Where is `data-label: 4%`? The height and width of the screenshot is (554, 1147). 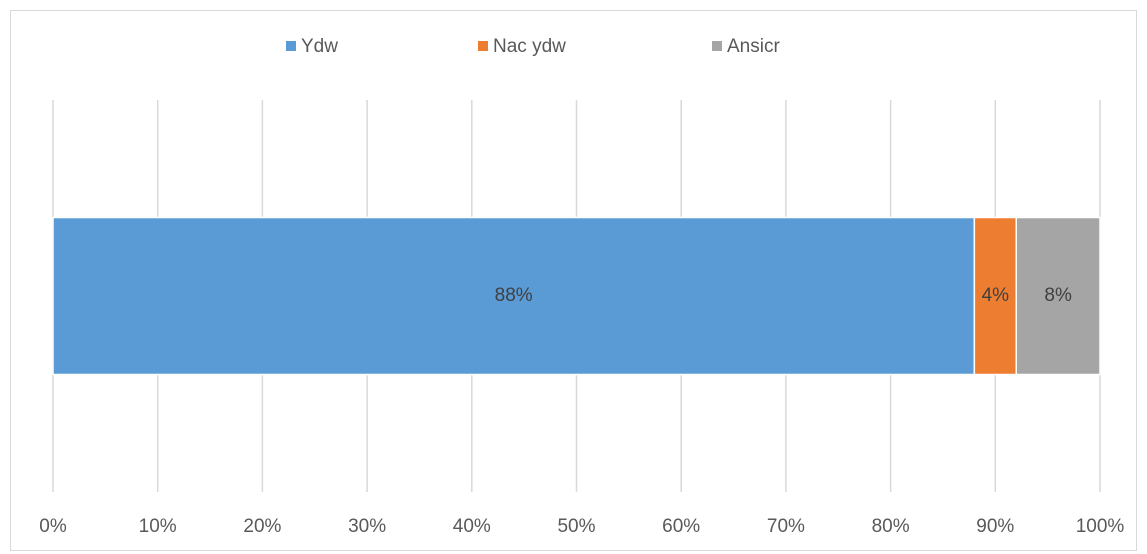 data-label: 4% is located at coordinates (996, 295).